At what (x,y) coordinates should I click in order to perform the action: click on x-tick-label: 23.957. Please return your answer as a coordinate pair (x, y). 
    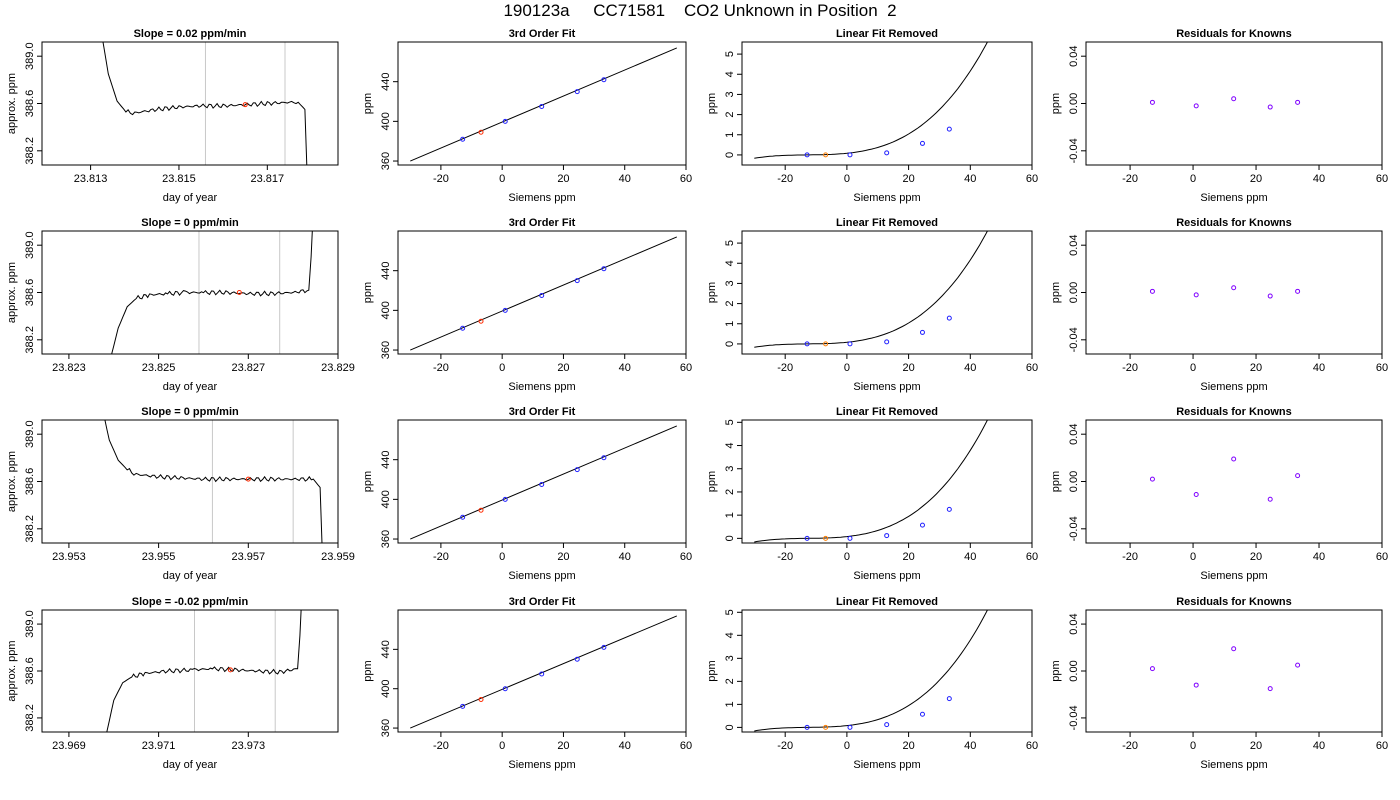
    Looking at the image, I should click on (248, 557).